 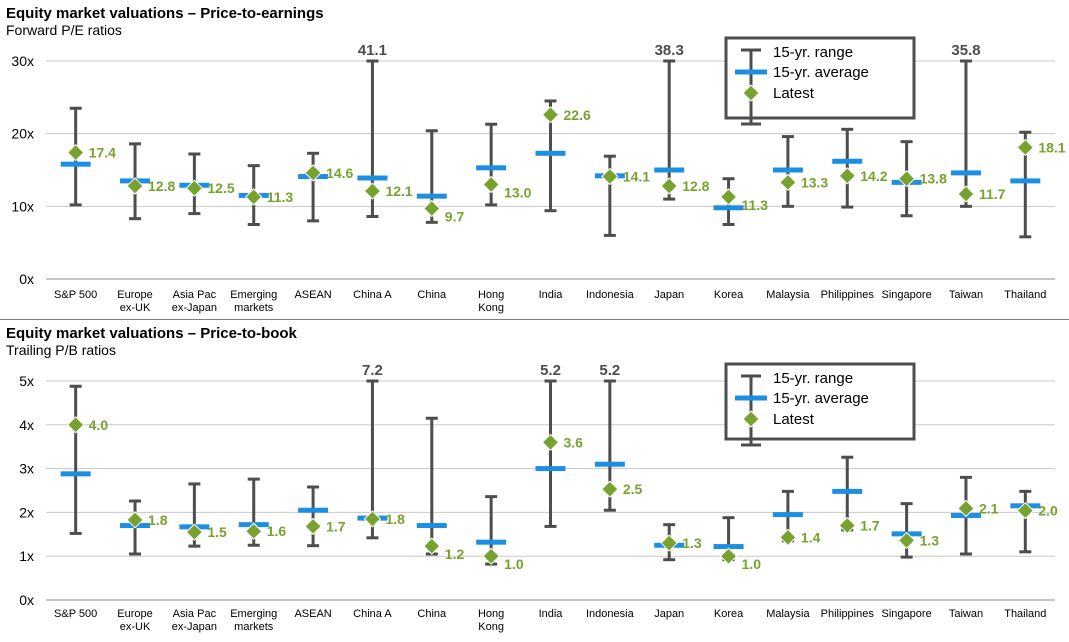 What do you see at coordinates (491, 614) in the screenshot?
I see `category-label: Hong` at bounding box center [491, 614].